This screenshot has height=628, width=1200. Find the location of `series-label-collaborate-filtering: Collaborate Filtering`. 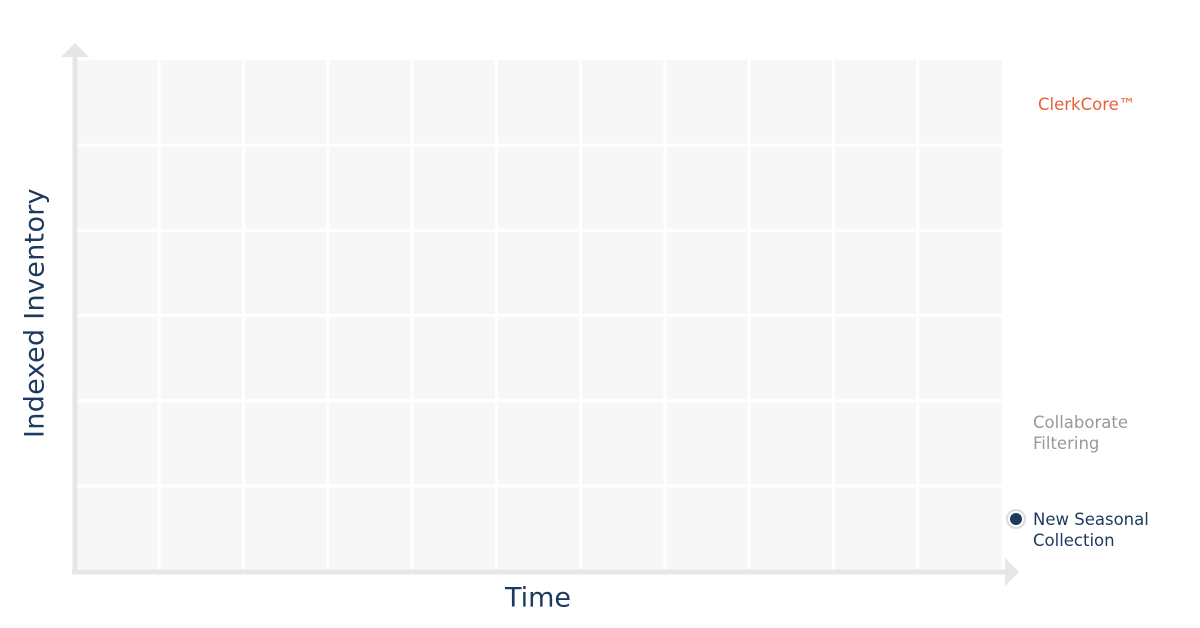

series-label-collaborate-filtering: Collaborate Filtering is located at coordinates (1080, 433).